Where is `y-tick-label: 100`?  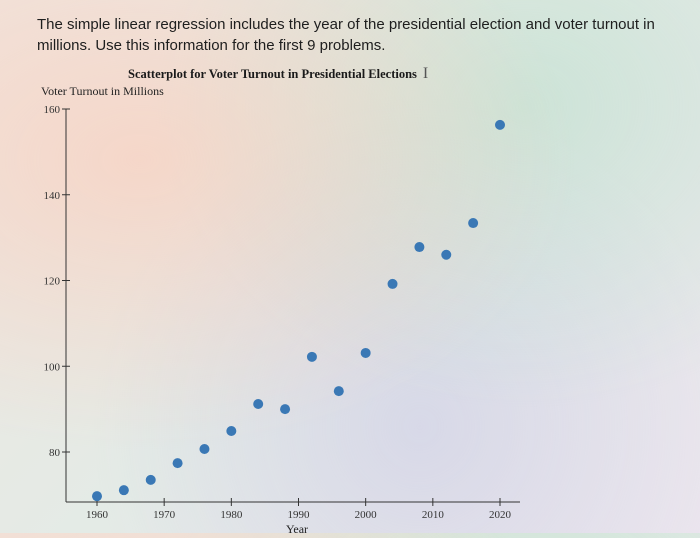
y-tick-label: 100 is located at coordinates (52, 367).